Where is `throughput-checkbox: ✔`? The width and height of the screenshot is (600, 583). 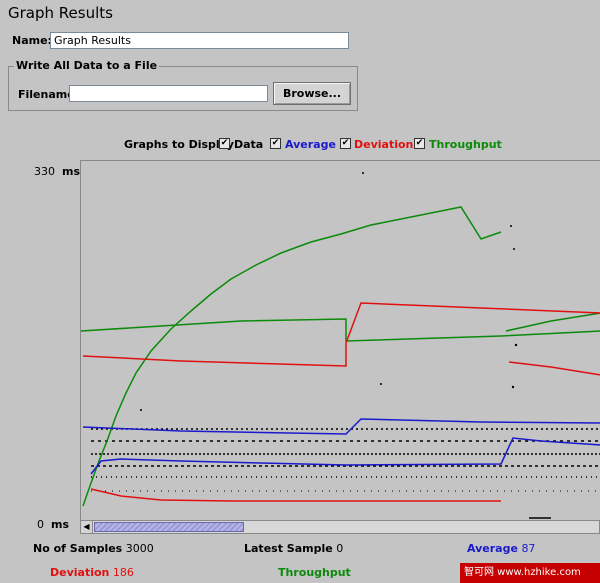 throughput-checkbox: ✔ is located at coordinates (419, 143).